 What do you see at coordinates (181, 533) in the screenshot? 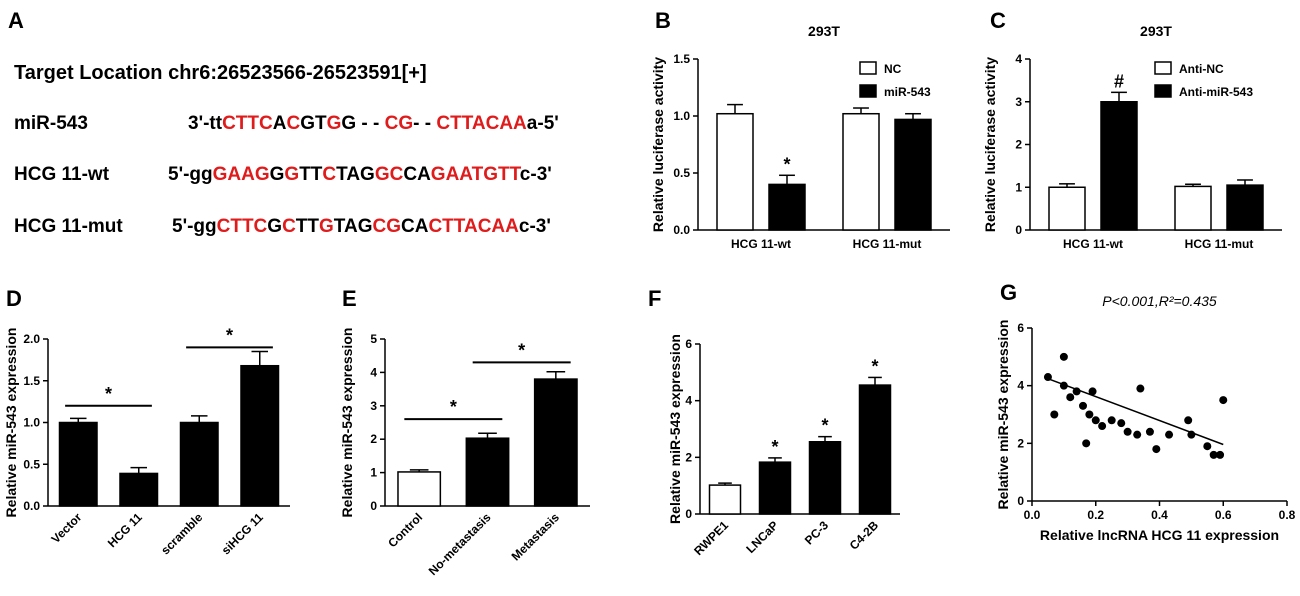
I see `x-tick-label: scramble` at bounding box center [181, 533].